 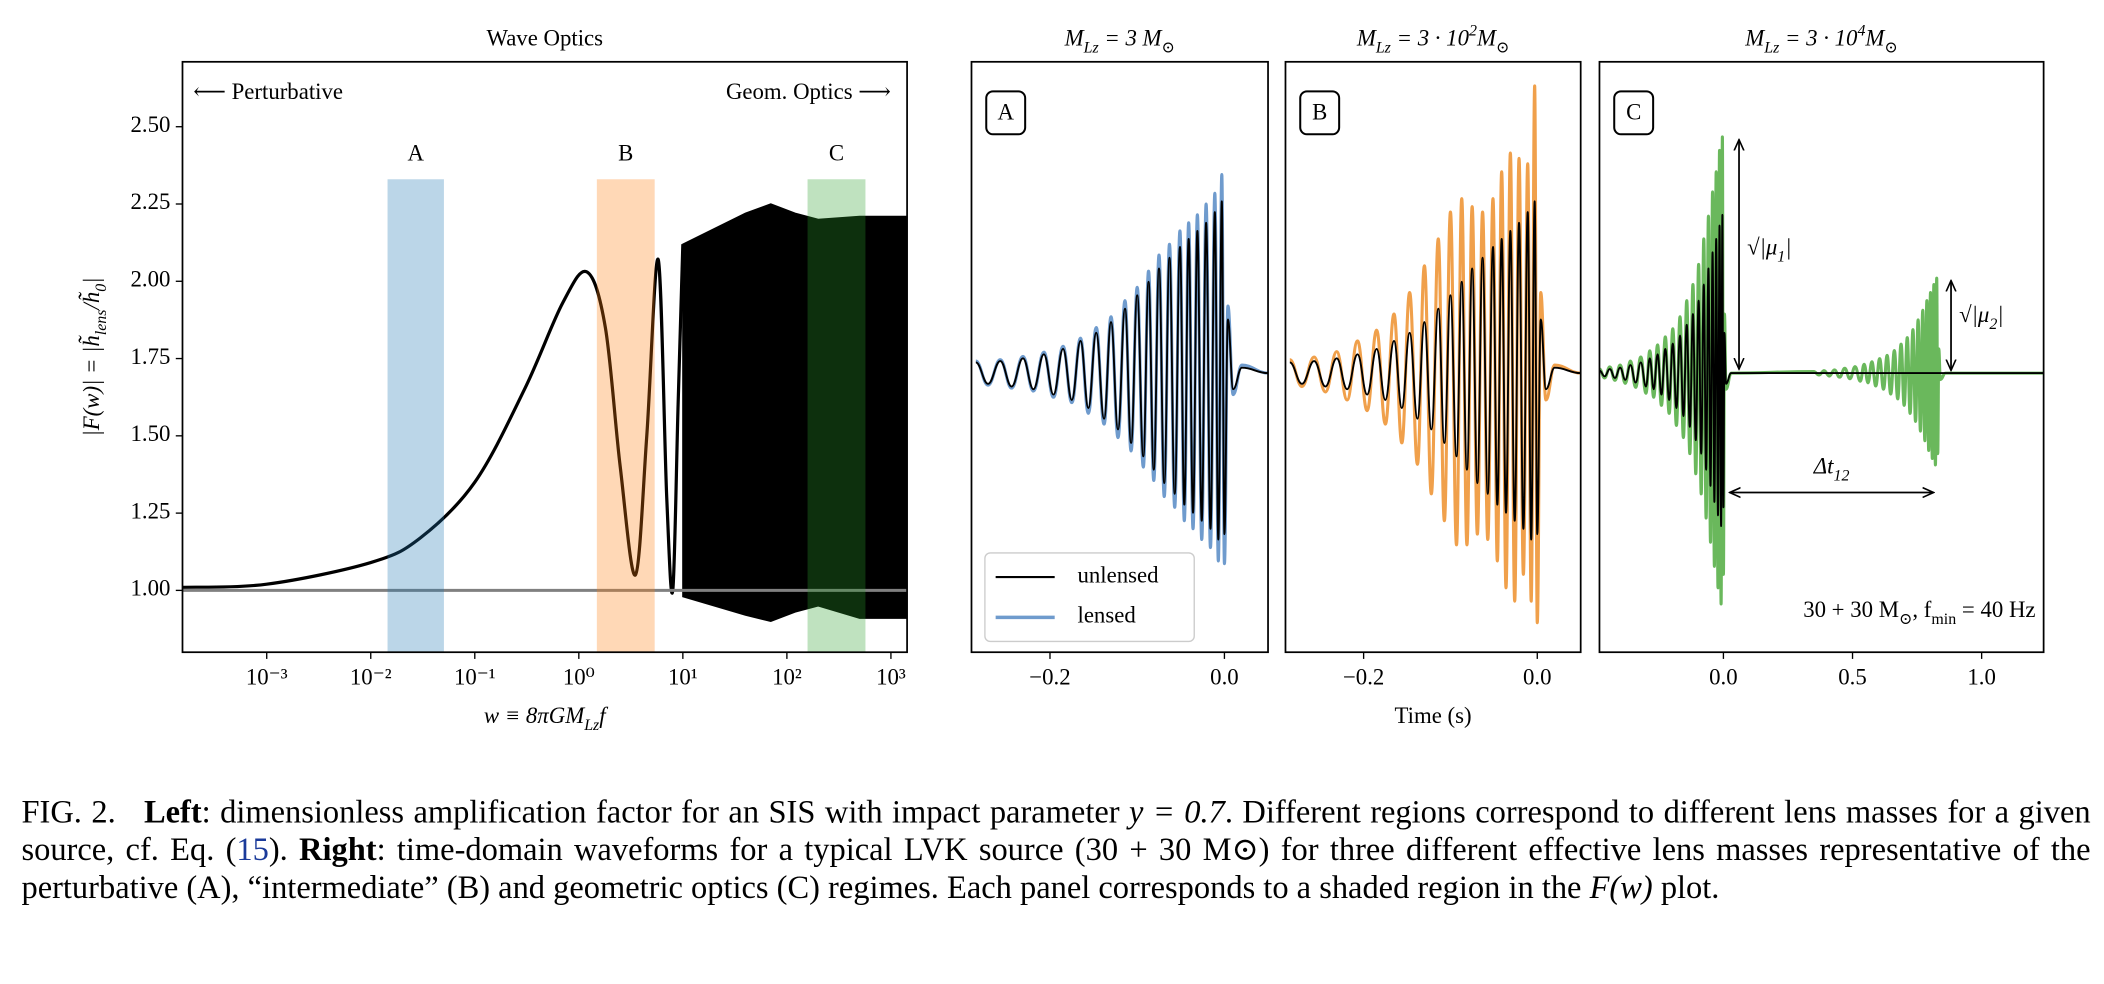 What do you see at coordinates (1993, 324) in the screenshot?
I see `annotation-sub: 2` at bounding box center [1993, 324].